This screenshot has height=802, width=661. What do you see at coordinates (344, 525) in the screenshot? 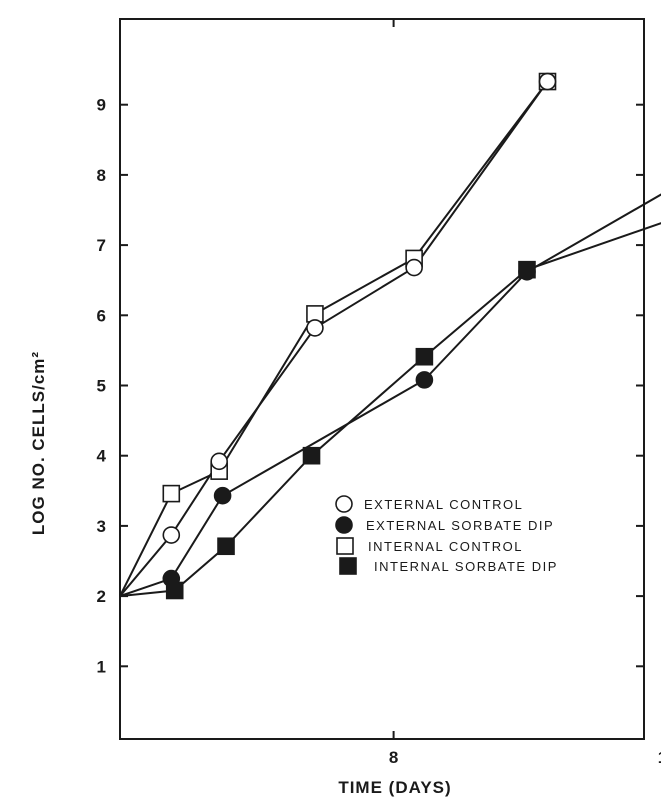
I see `legend-marker-external-sorbate-dip` at bounding box center [344, 525].